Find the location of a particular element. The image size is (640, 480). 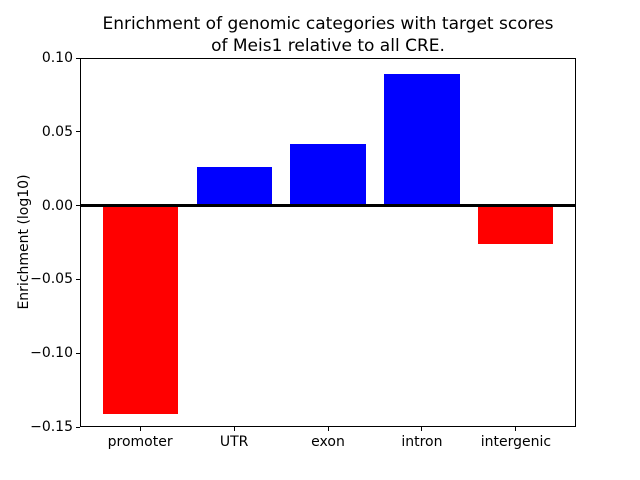

bar-intergenic is located at coordinates (516, 224).